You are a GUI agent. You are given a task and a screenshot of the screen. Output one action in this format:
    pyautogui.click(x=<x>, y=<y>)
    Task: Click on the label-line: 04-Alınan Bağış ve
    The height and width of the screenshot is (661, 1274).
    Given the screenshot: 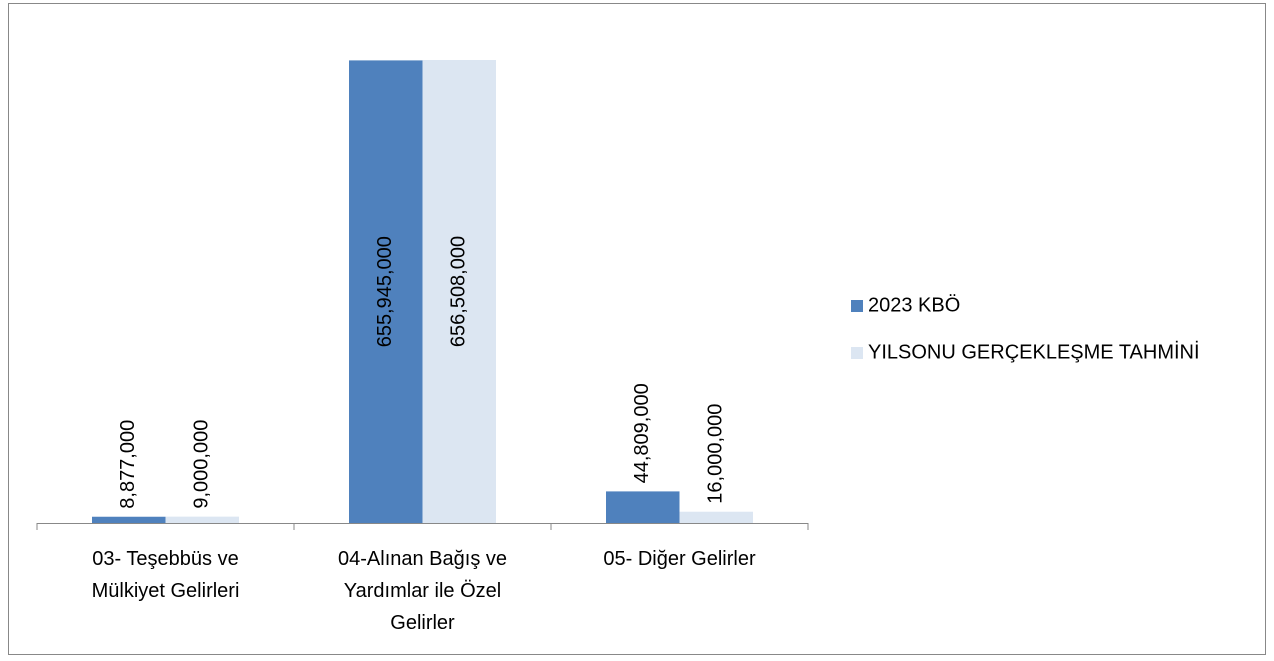 What is the action you would take?
    pyautogui.click(x=422, y=559)
    